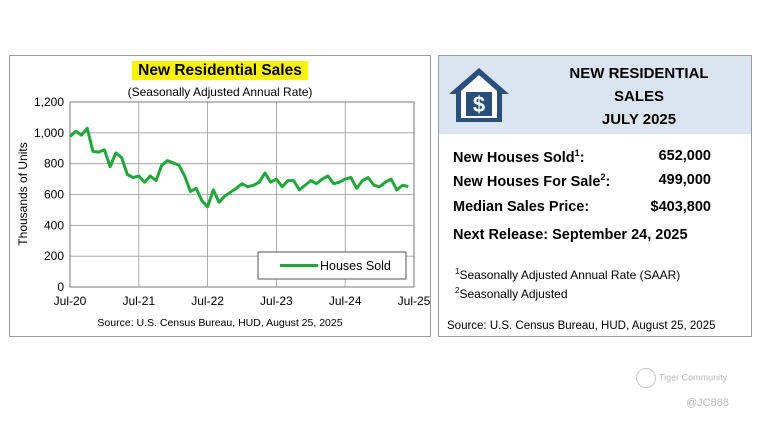 The image size is (758, 423). What do you see at coordinates (414, 301) in the screenshot?
I see `x-tick-label: Jul-25` at bounding box center [414, 301].